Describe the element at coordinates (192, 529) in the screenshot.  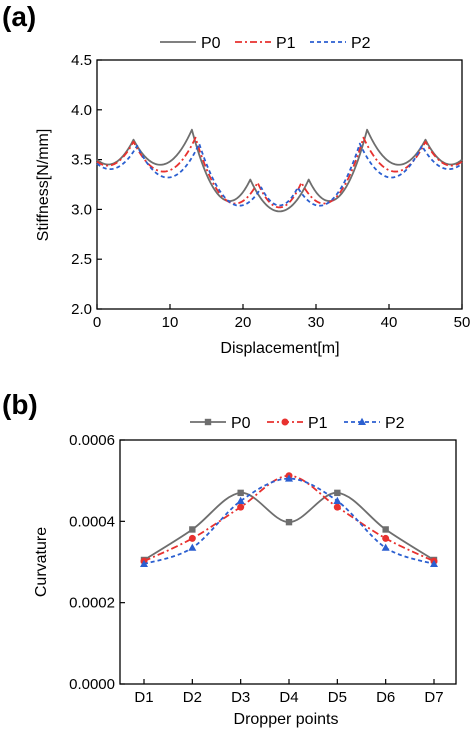
I see `panel-b-point-p0-d2` at that location.